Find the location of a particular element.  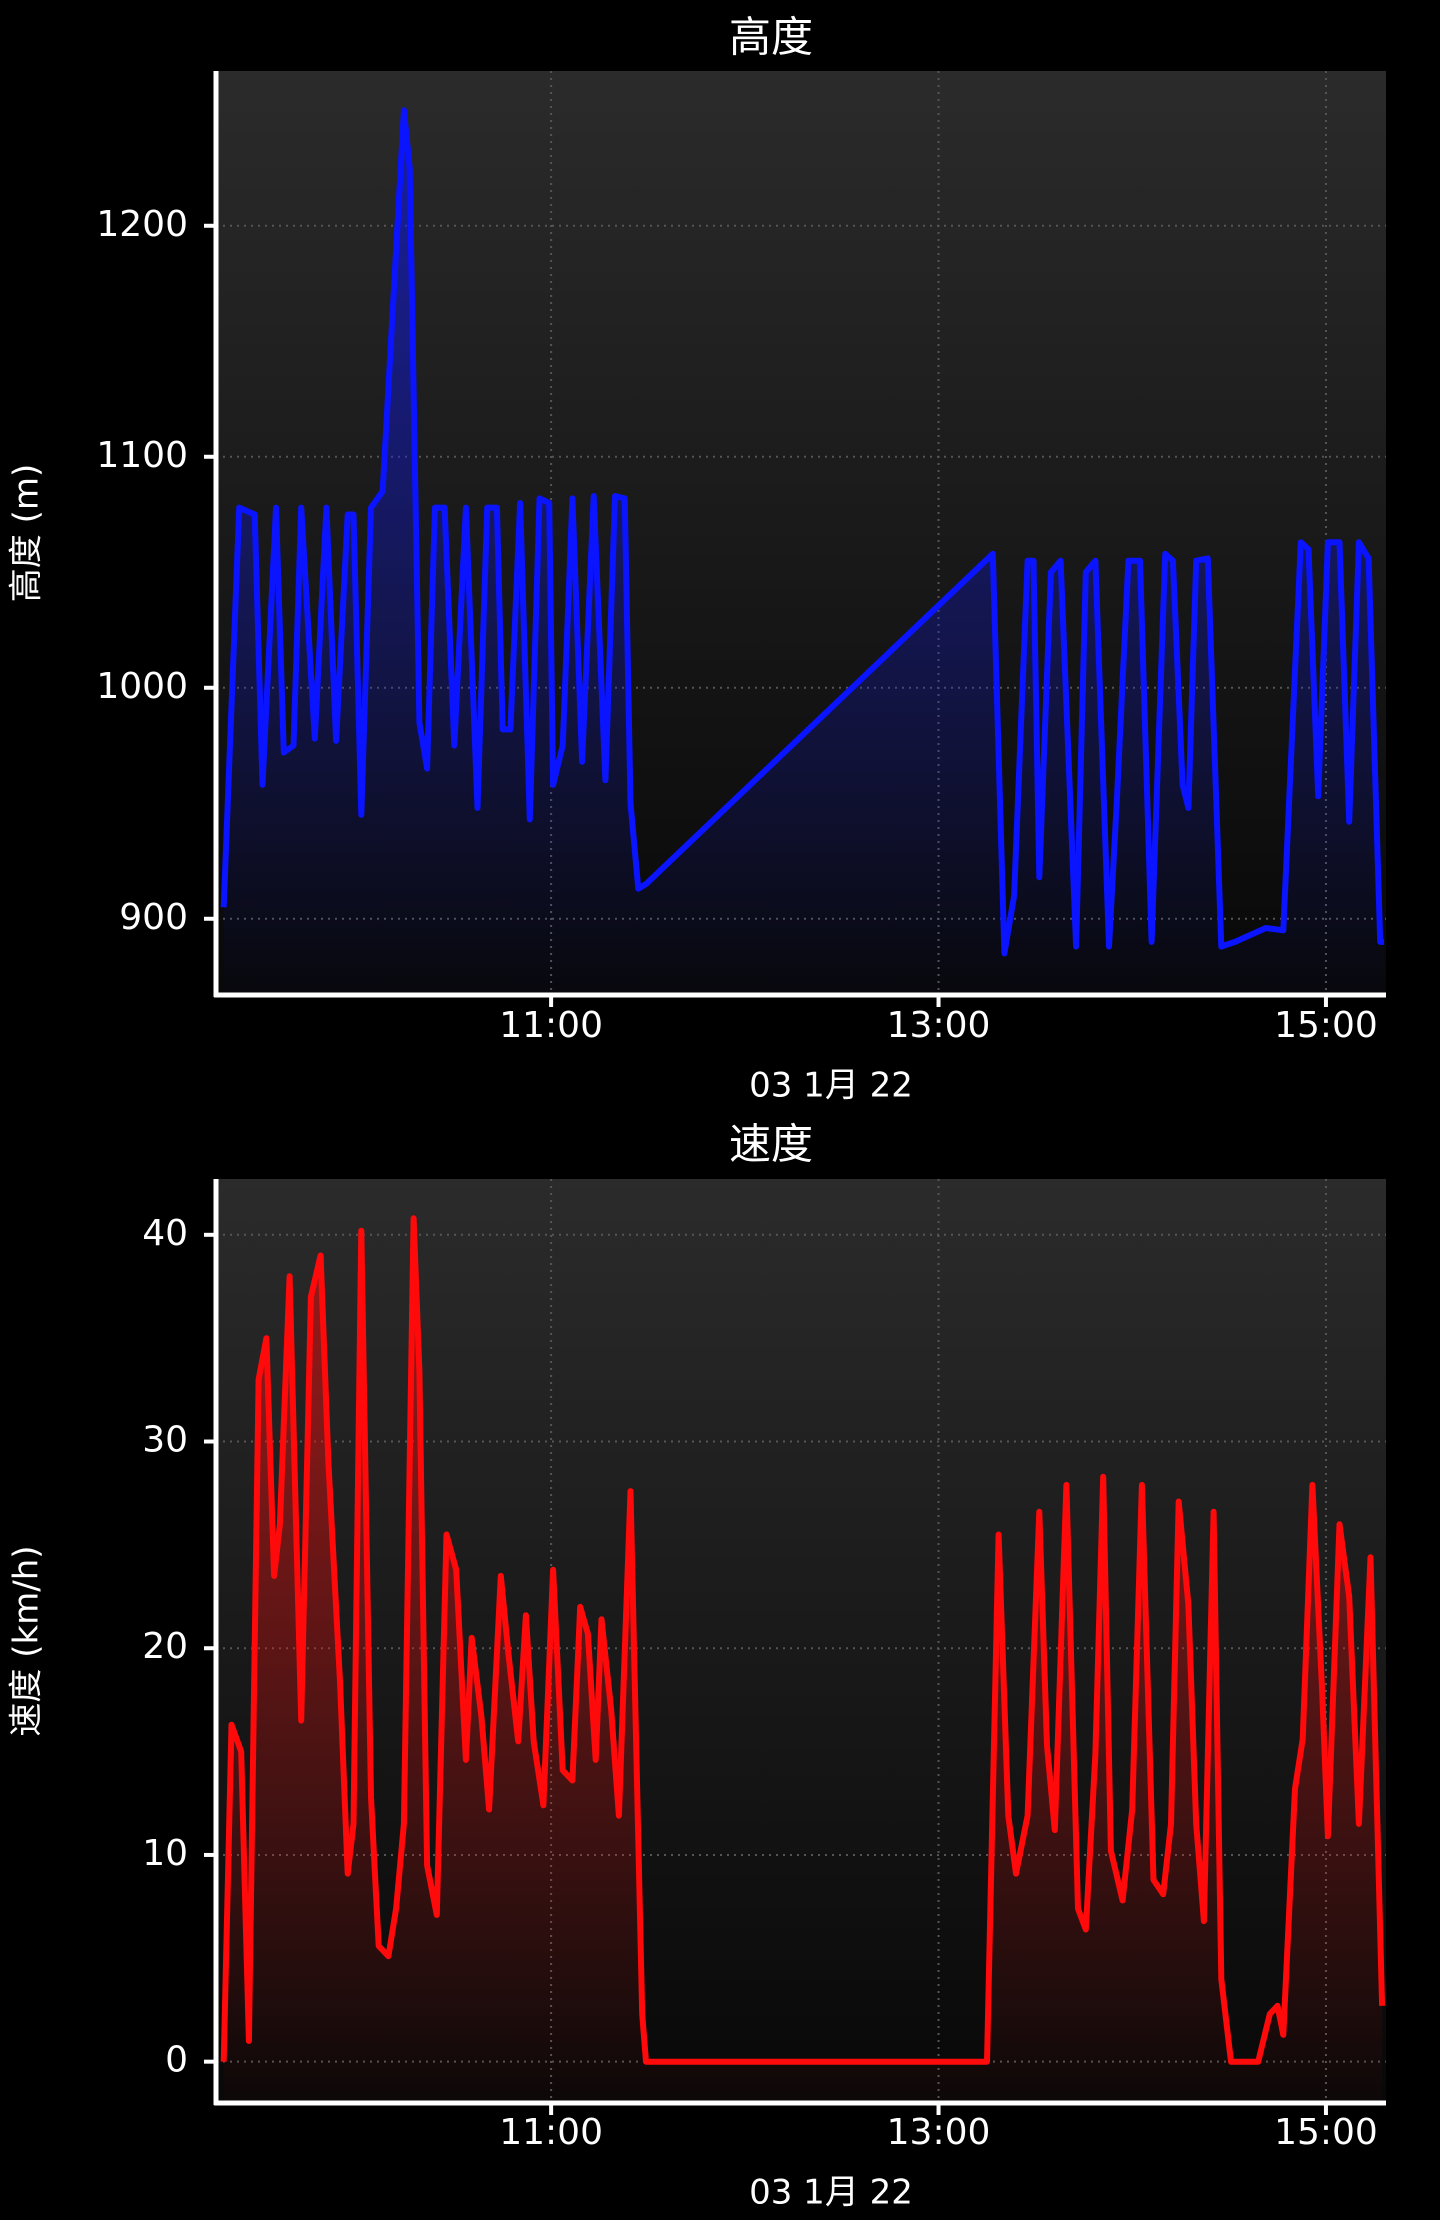

y-tick-label: 20 is located at coordinates (165, 1646).